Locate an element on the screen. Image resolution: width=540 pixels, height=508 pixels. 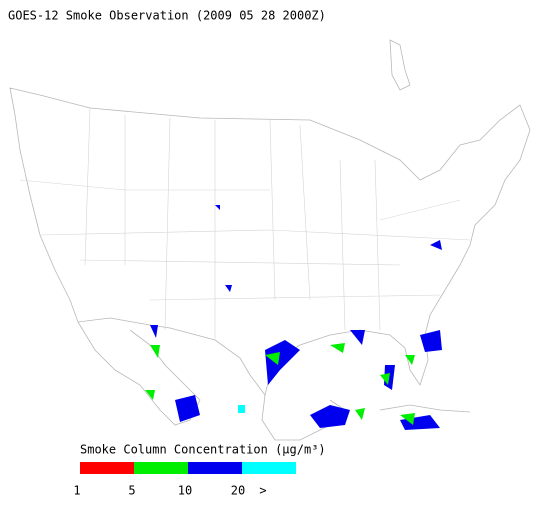
legend-tick-label: 1 is located at coordinates (76, 491).